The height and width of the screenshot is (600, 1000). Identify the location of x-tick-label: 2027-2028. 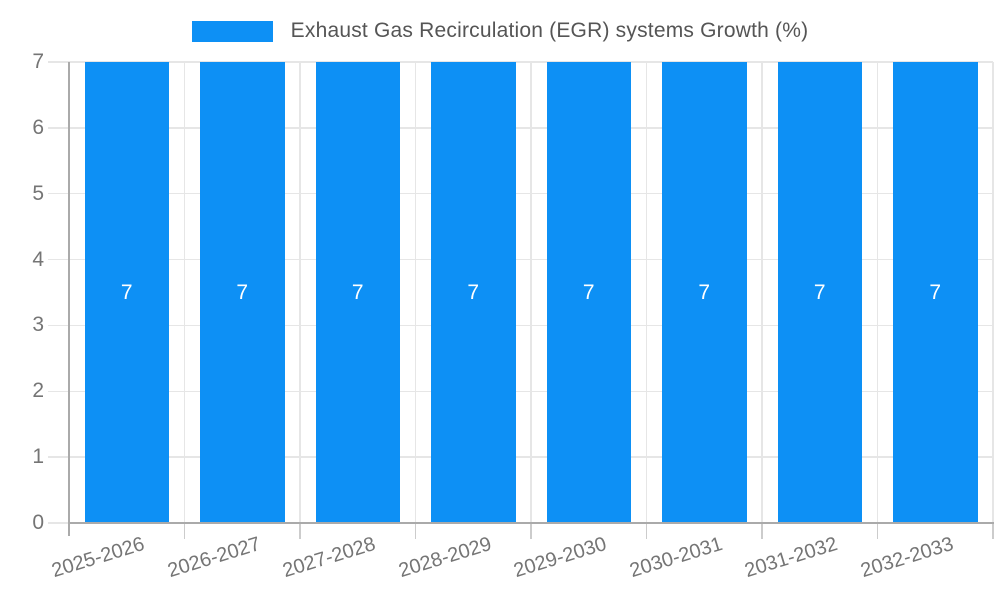
(329, 558).